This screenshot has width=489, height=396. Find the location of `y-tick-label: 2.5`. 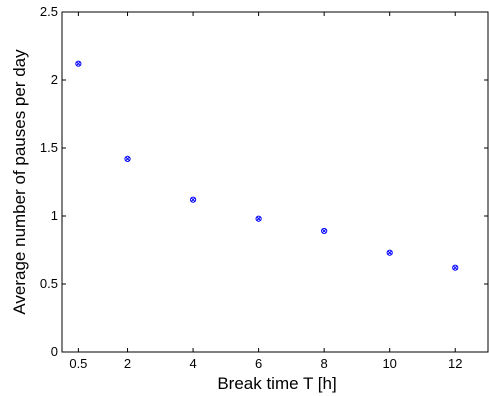

y-tick-label: 2.5 is located at coordinates (49, 11).